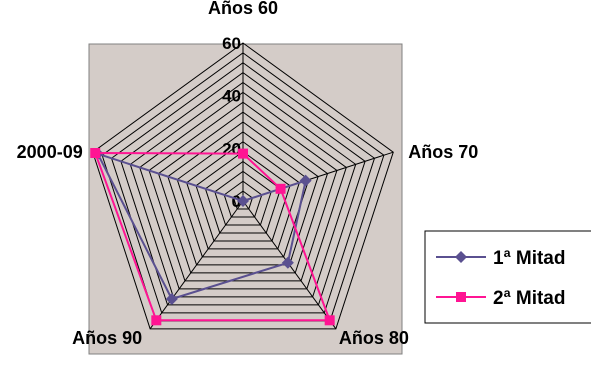  What do you see at coordinates (529, 298) in the screenshot?
I see `legend-label: 2ª Mitad` at bounding box center [529, 298].